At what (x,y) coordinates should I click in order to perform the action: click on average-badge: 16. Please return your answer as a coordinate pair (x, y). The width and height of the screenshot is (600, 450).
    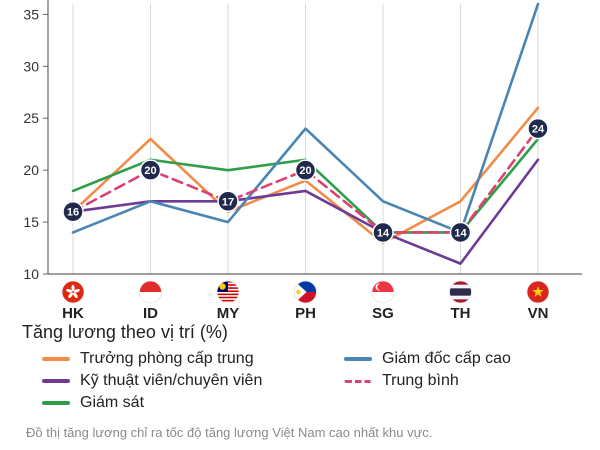
    Looking at the image, I should click on (73, 211).